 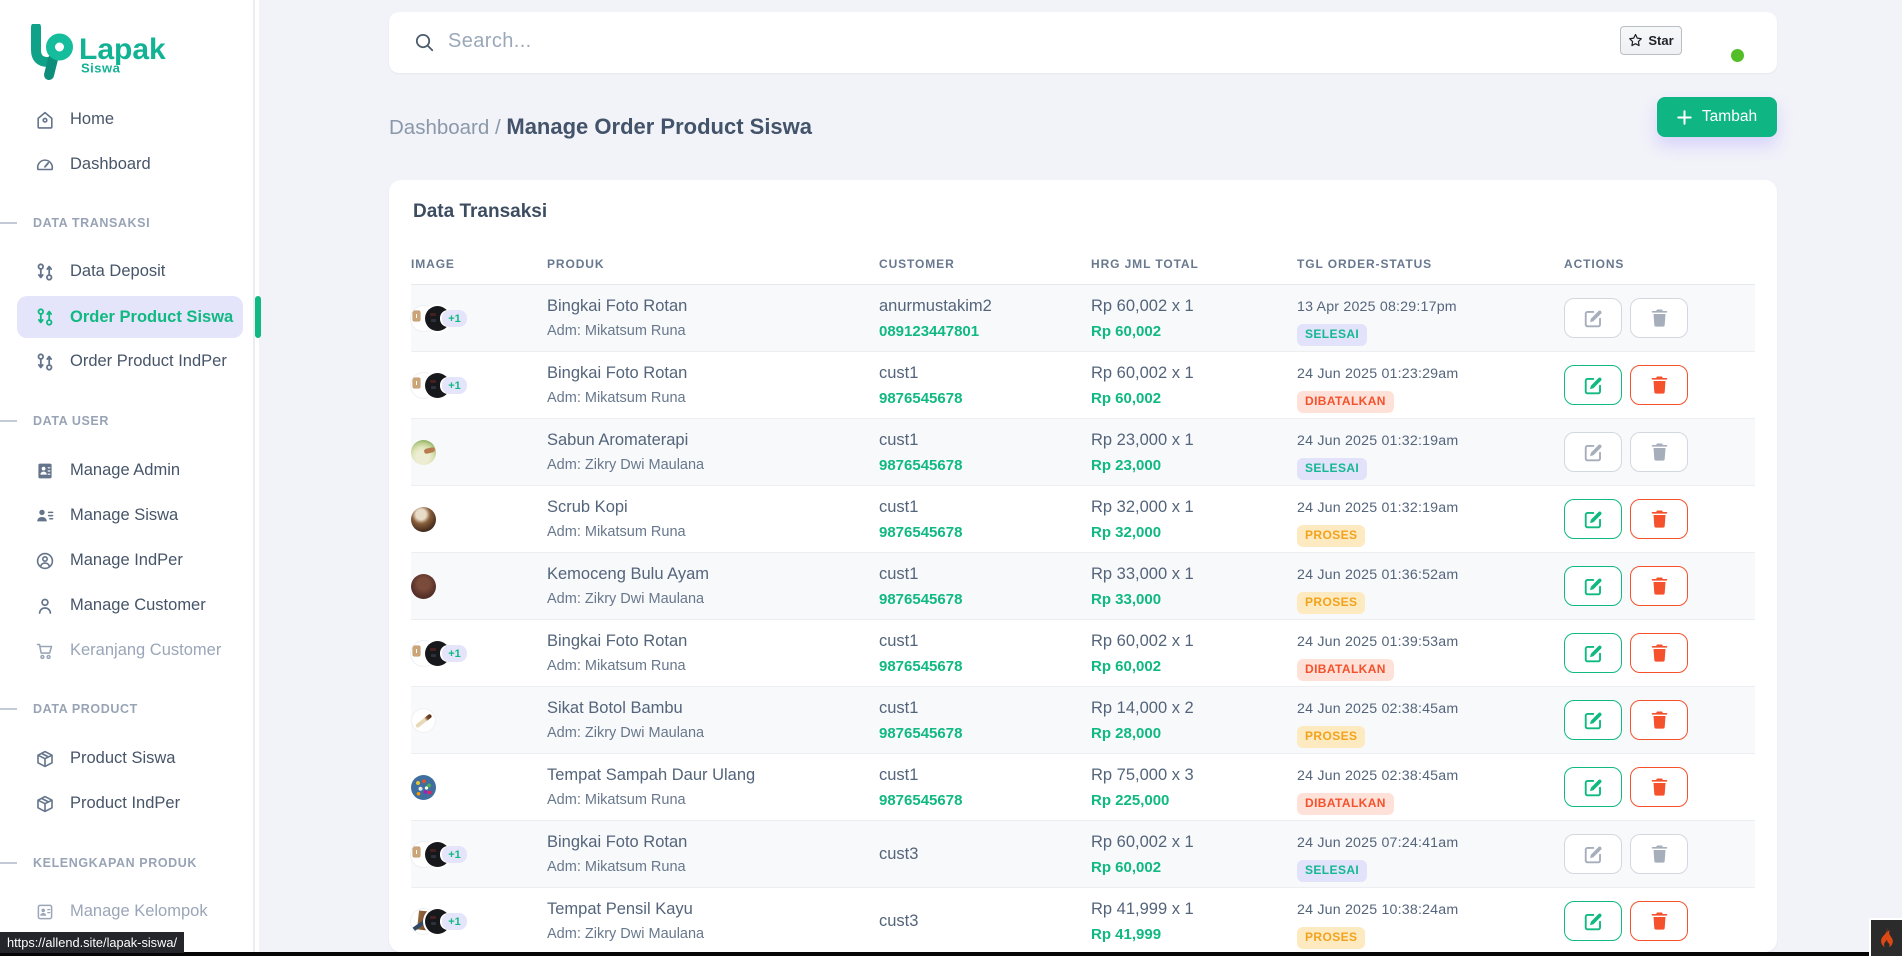 What do you see at coordinates (122, 49) in the screenshot?
I see `svg-text: Lapak` at bounding box center [122, 49].